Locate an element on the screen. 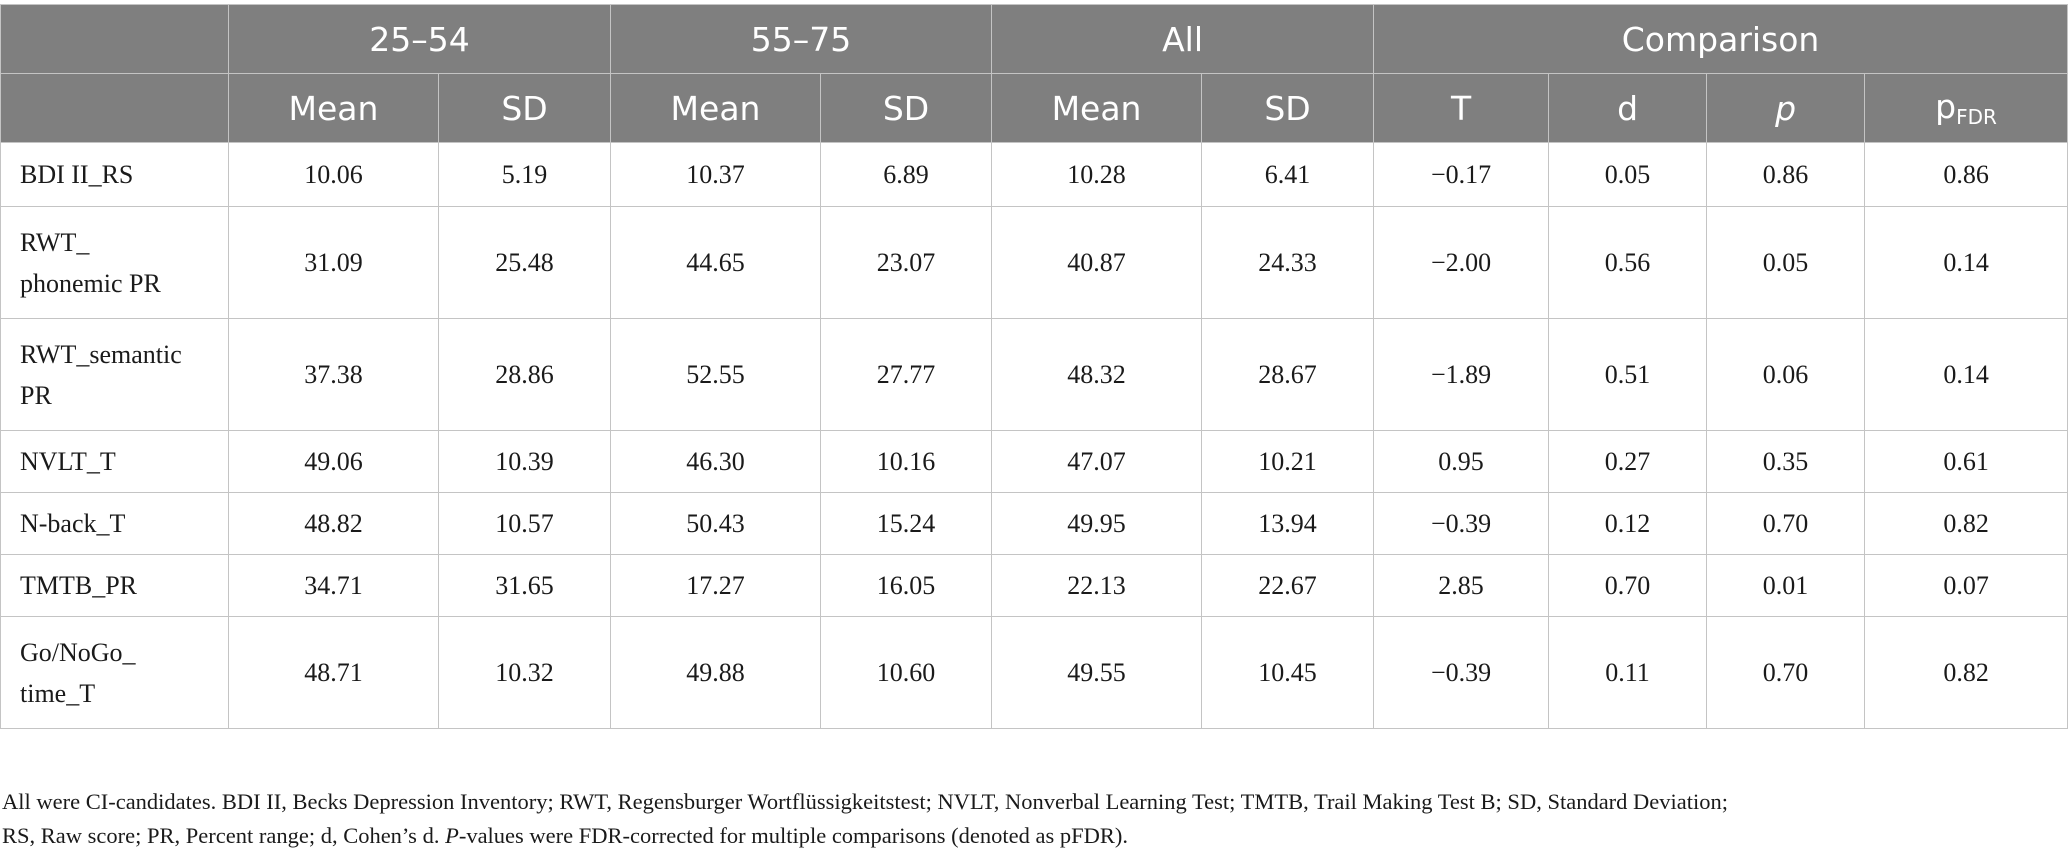 Image resolution: width=2068 pixels, height=862 pixels. cell-value: 10.32 is located at coordinates (524, 672).